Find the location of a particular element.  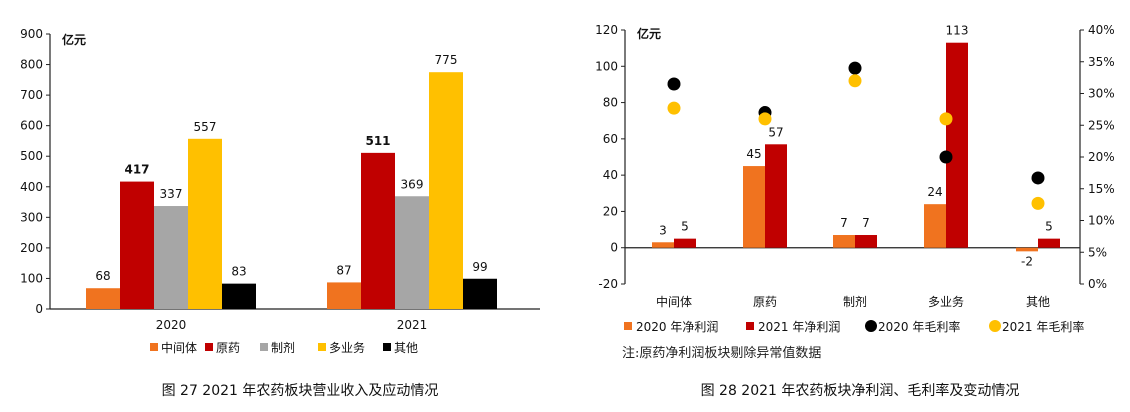

y2-tick-label: 40% is located at coordinates (1101, 30).